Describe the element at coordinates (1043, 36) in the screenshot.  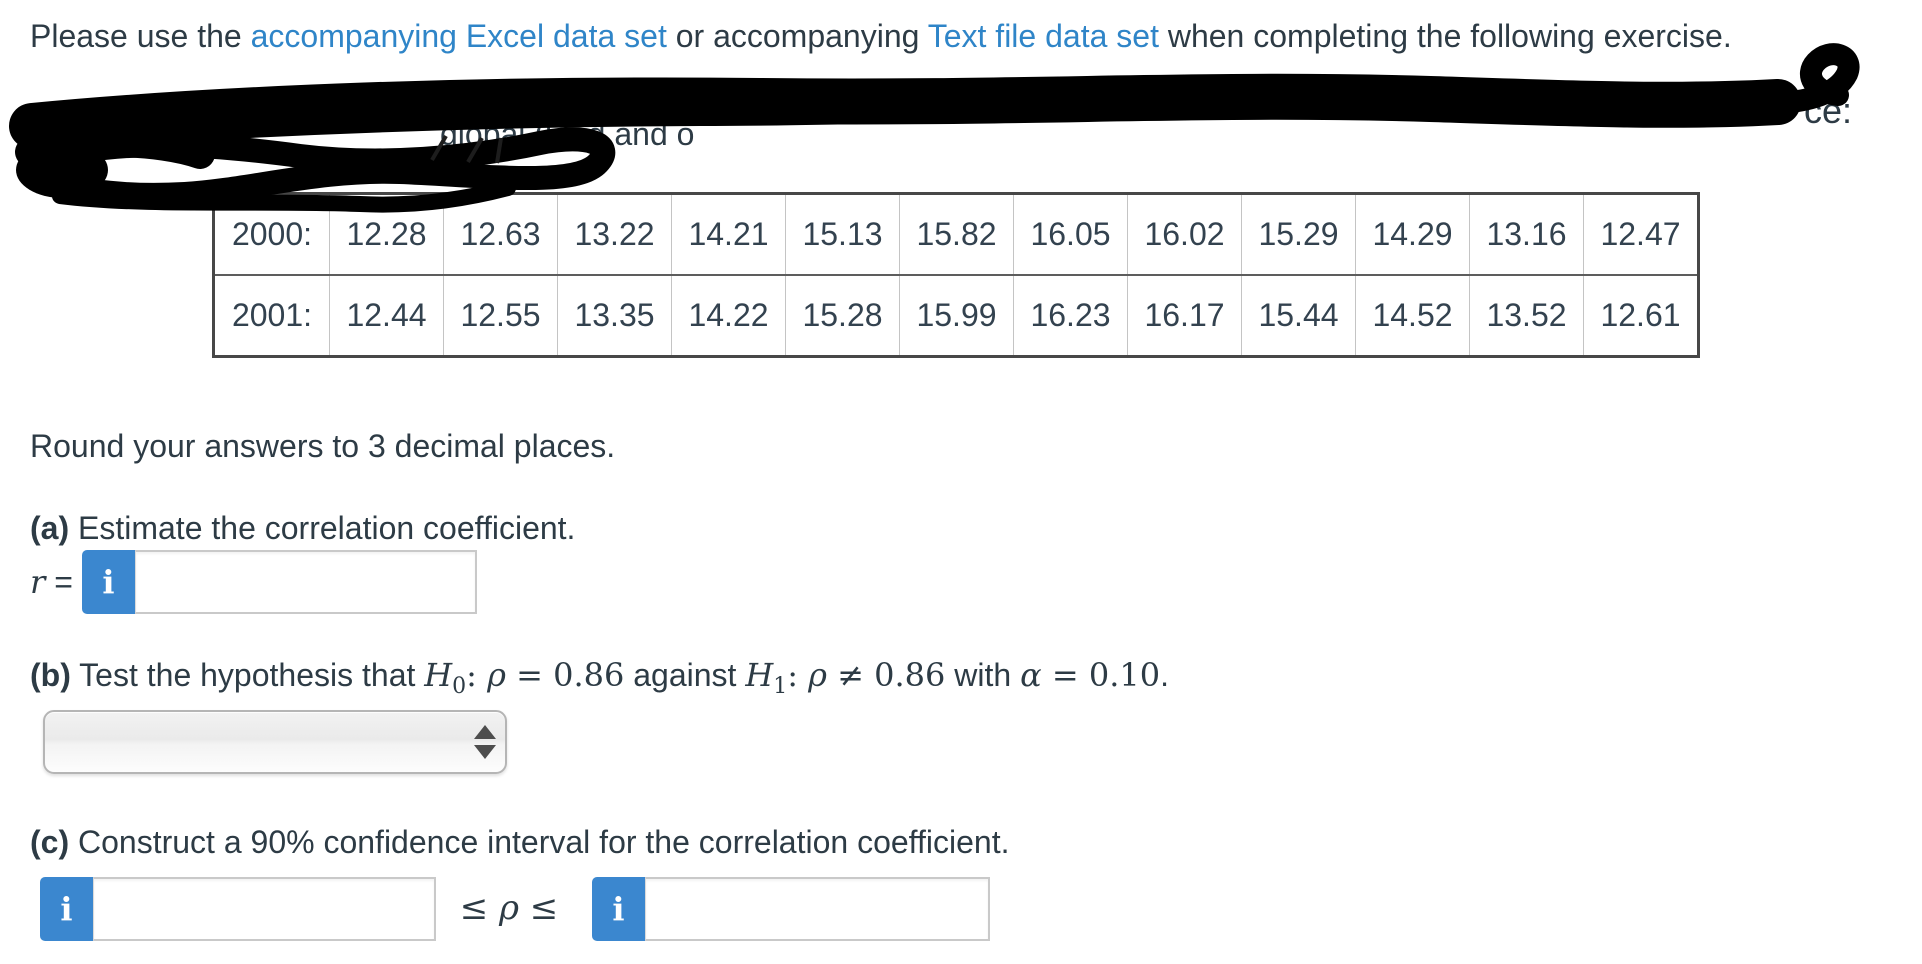
I see `textfile-dataset-link: Text file data set` at that location.